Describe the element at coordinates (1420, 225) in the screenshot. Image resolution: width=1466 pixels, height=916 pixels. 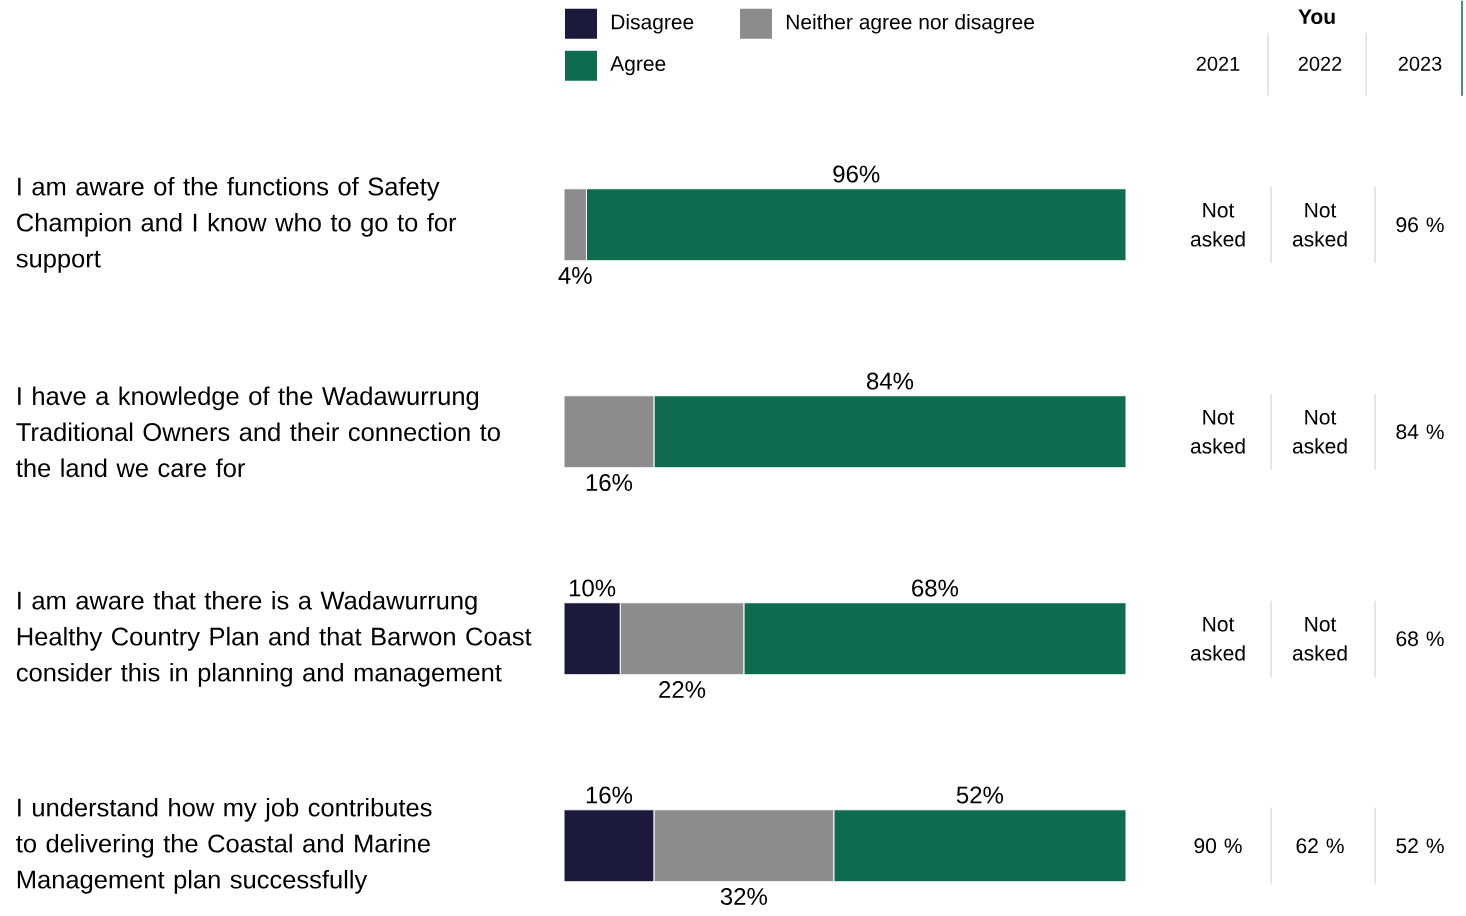
I see `text: 96 %` at that location.